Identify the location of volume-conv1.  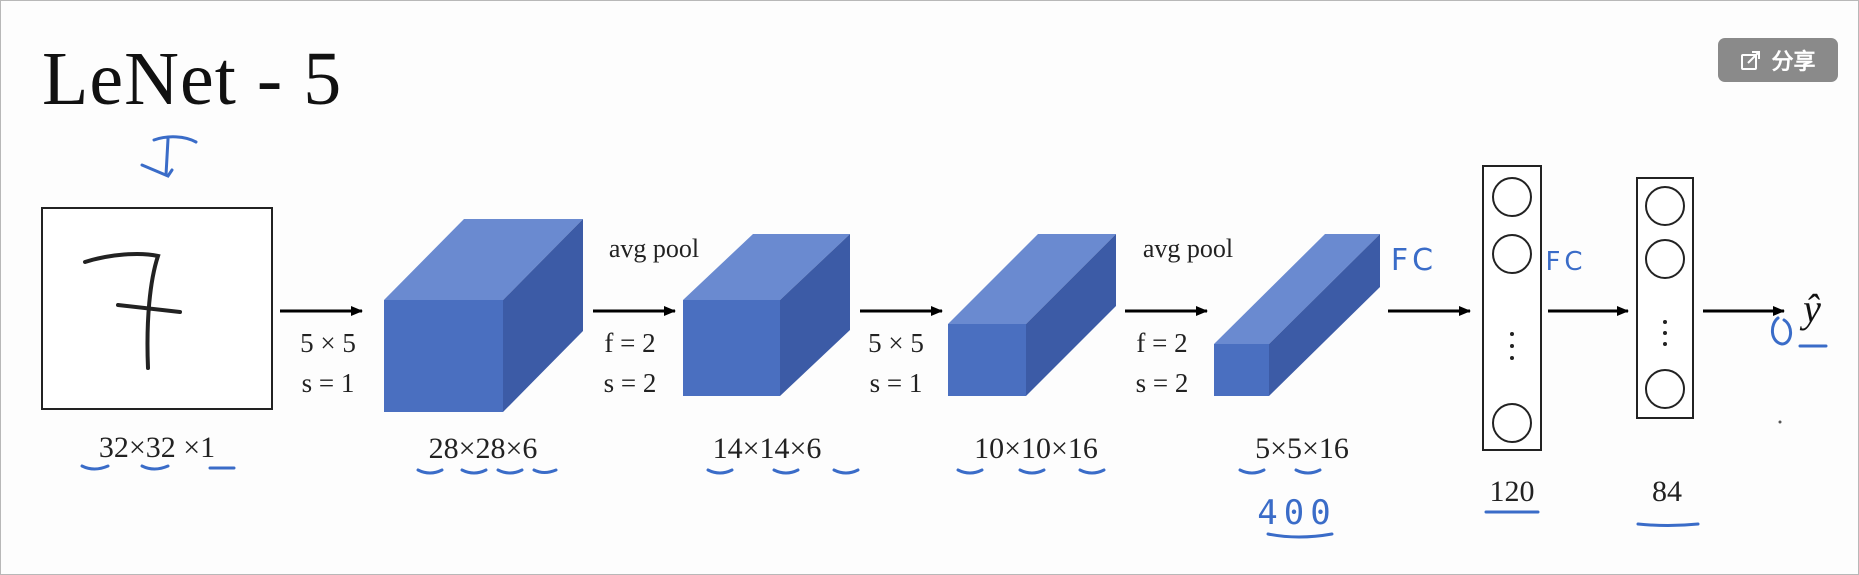
(483, 315).